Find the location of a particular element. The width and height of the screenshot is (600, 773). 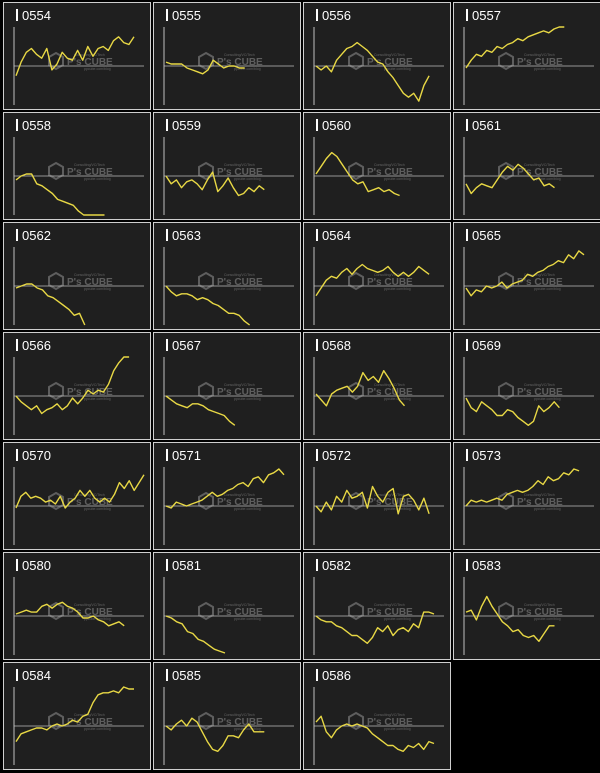

chart-title: 0581 is located at coordinates (183, 566).